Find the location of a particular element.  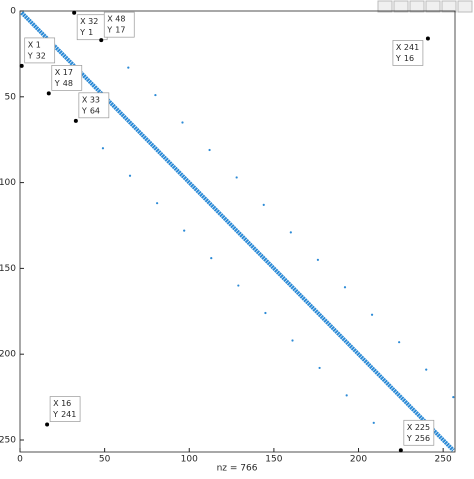

datatip-x-value: 33 is located at coordinates (95, 99).